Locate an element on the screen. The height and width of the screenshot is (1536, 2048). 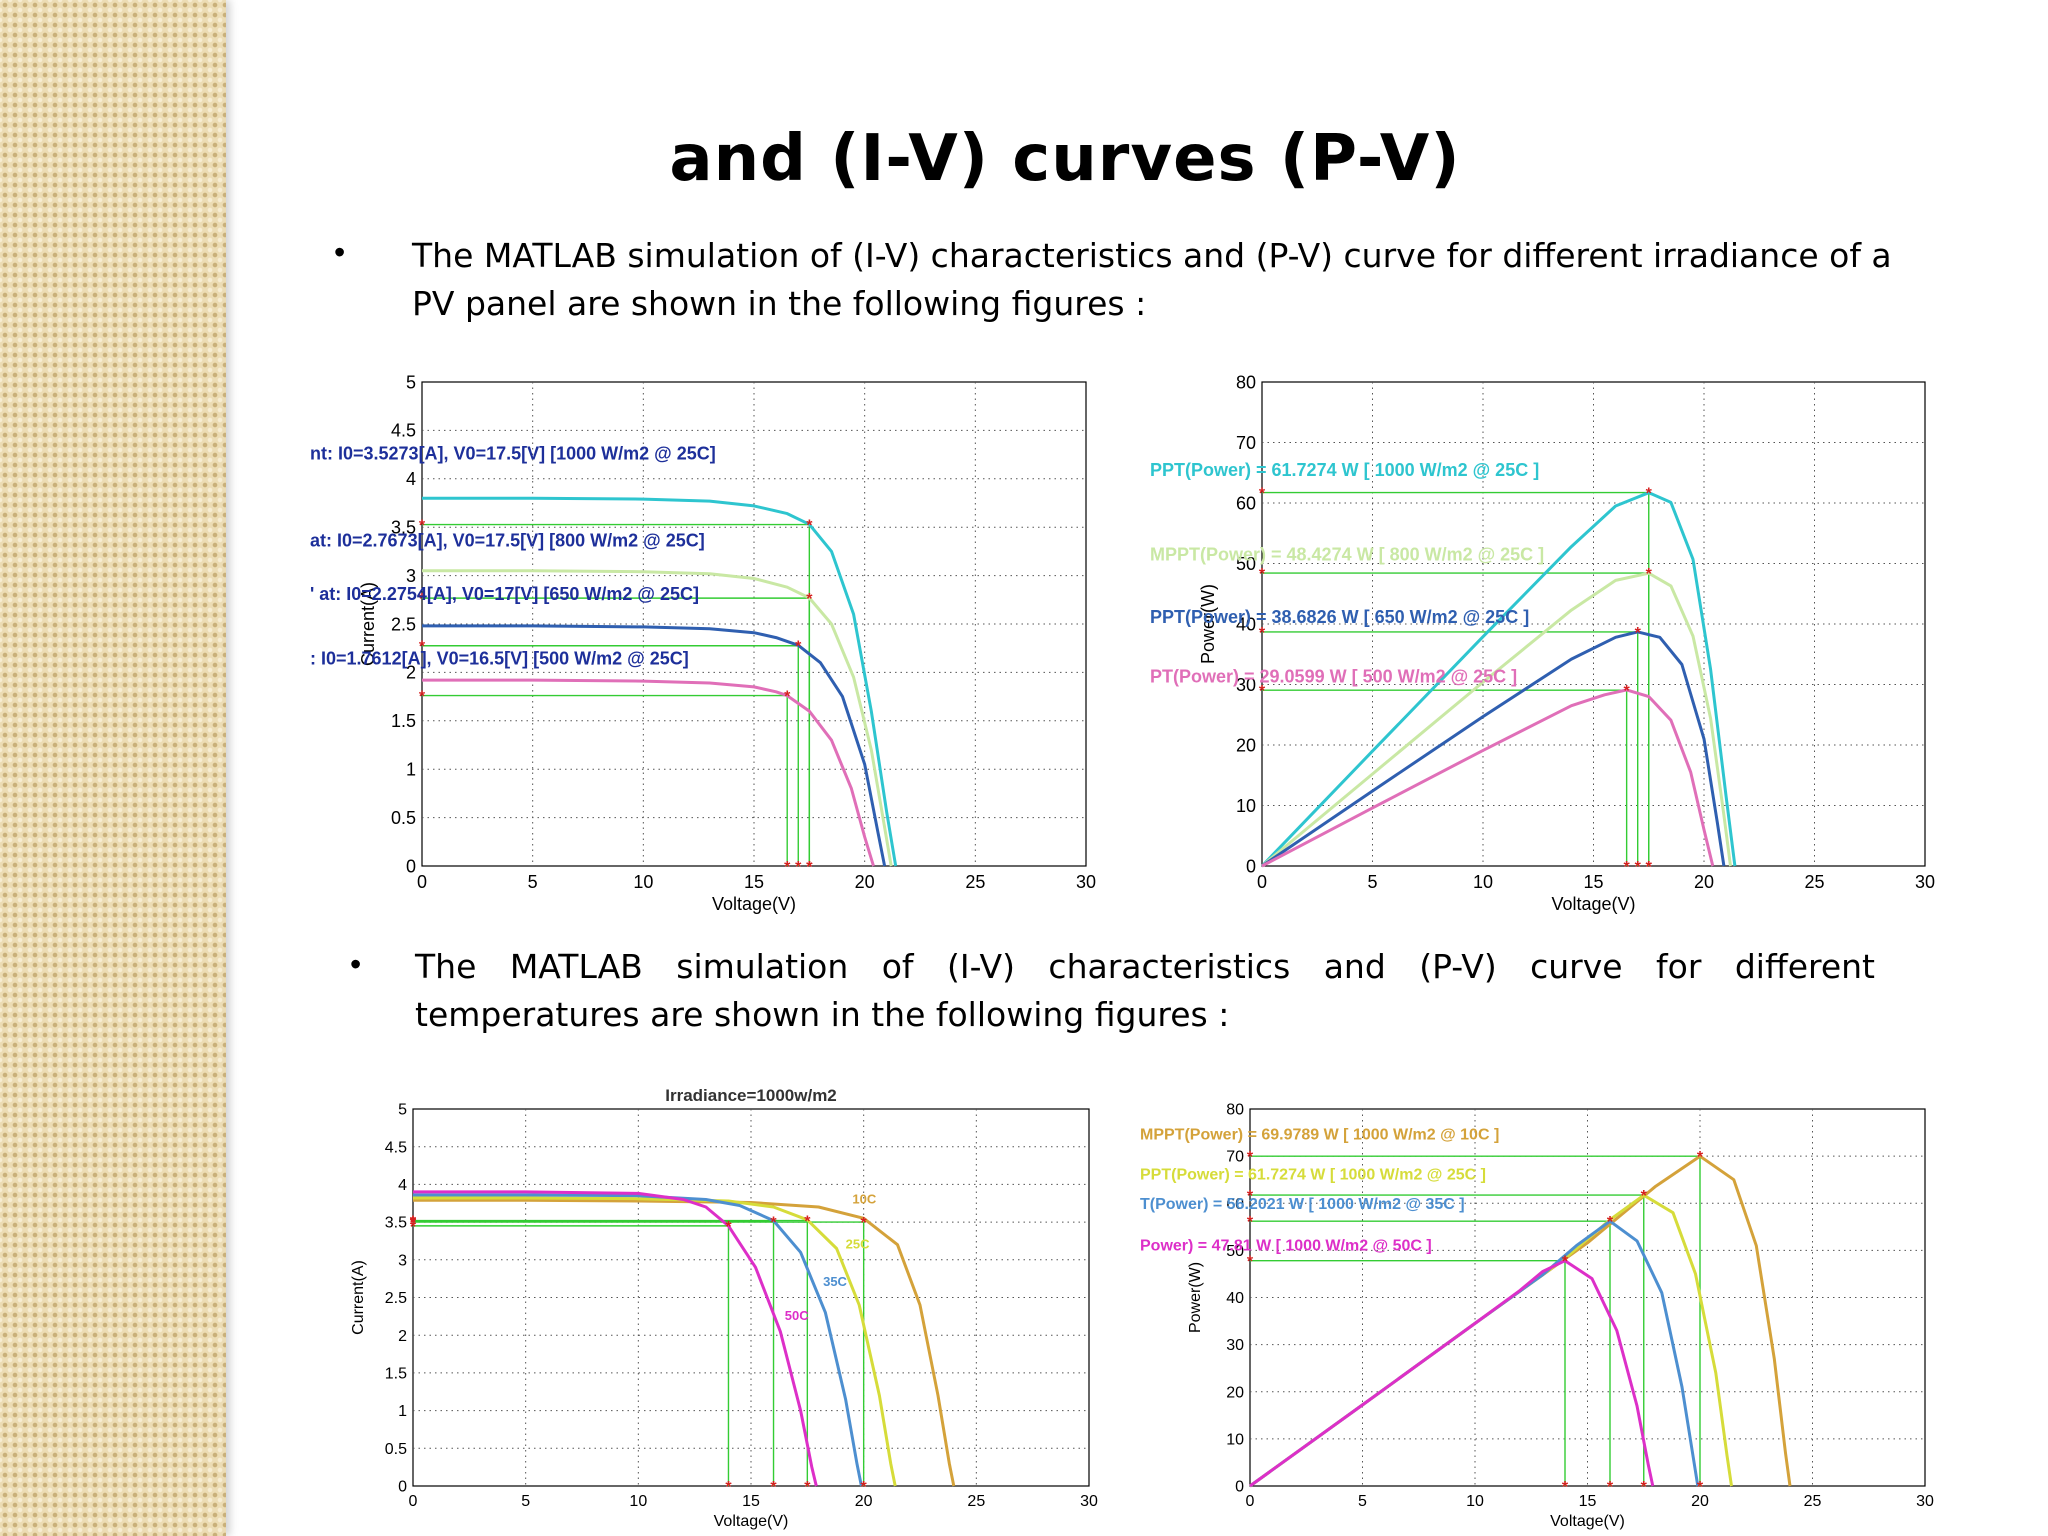
chart-title: Irradiance=1000w/m2 is located at coordinates (751, 1095).